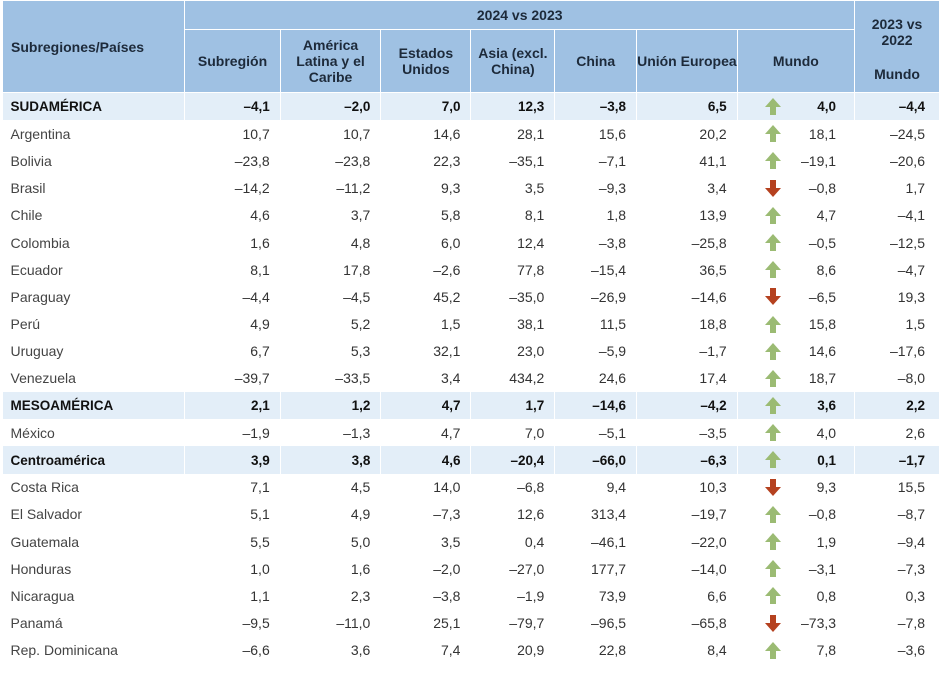  I want to click on cell-value: –79,7, so click(513, 623).